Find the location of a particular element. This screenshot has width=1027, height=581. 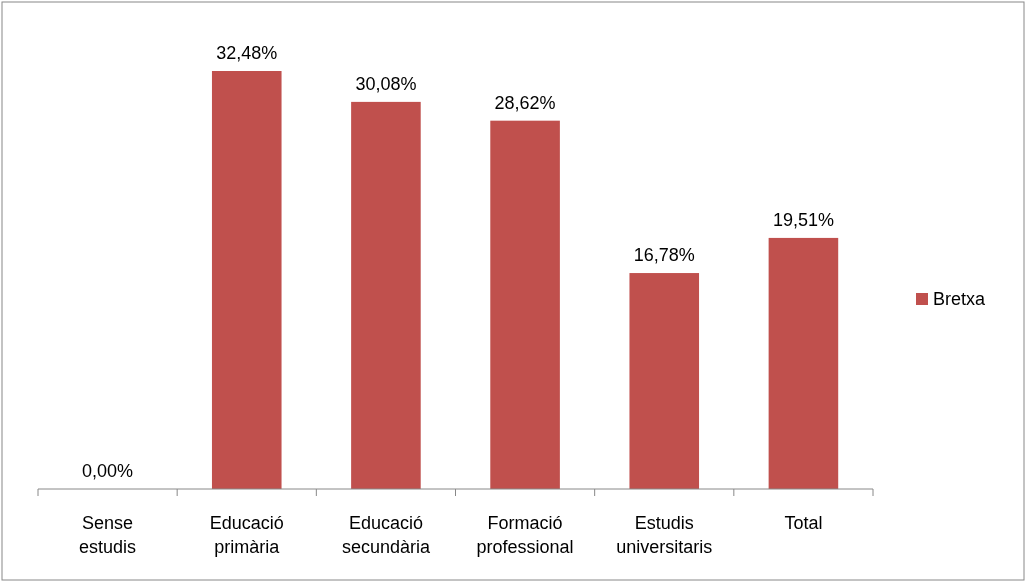

x-tick-label: Estudis universitaris is located at coordinates (664, 535).